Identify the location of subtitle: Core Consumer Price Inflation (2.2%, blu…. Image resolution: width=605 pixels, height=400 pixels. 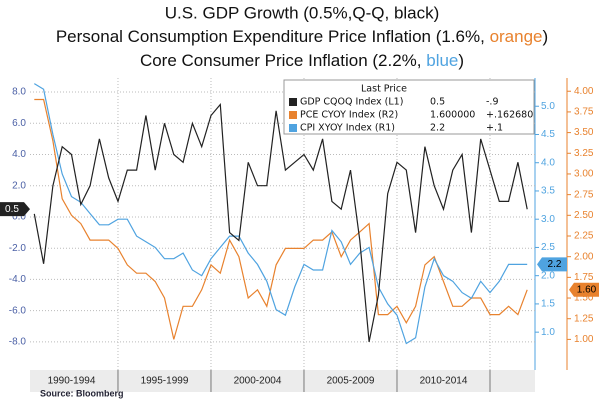
(302, 60).